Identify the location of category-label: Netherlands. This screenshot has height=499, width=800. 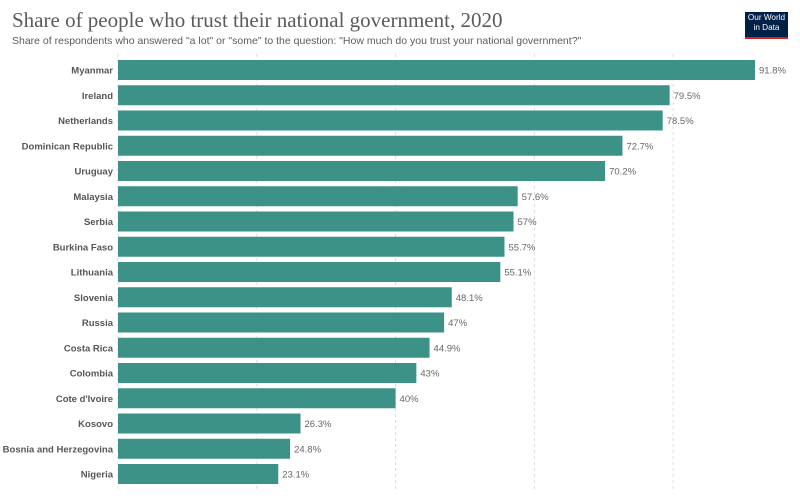
(85, 121).